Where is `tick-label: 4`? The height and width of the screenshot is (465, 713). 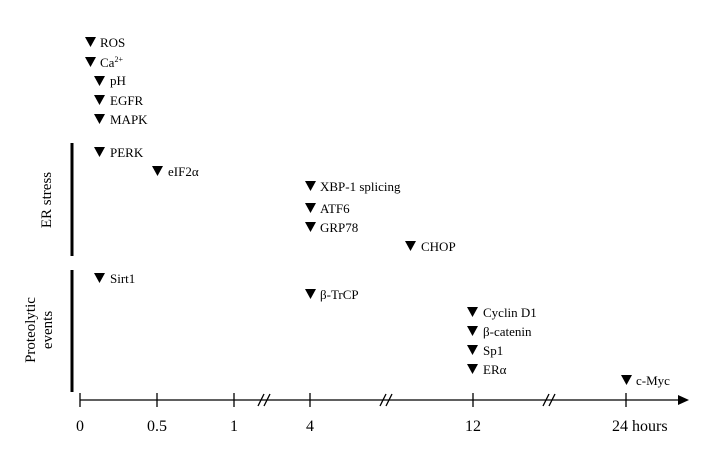 tick-label: 4 is located at coordinates (310, 426).